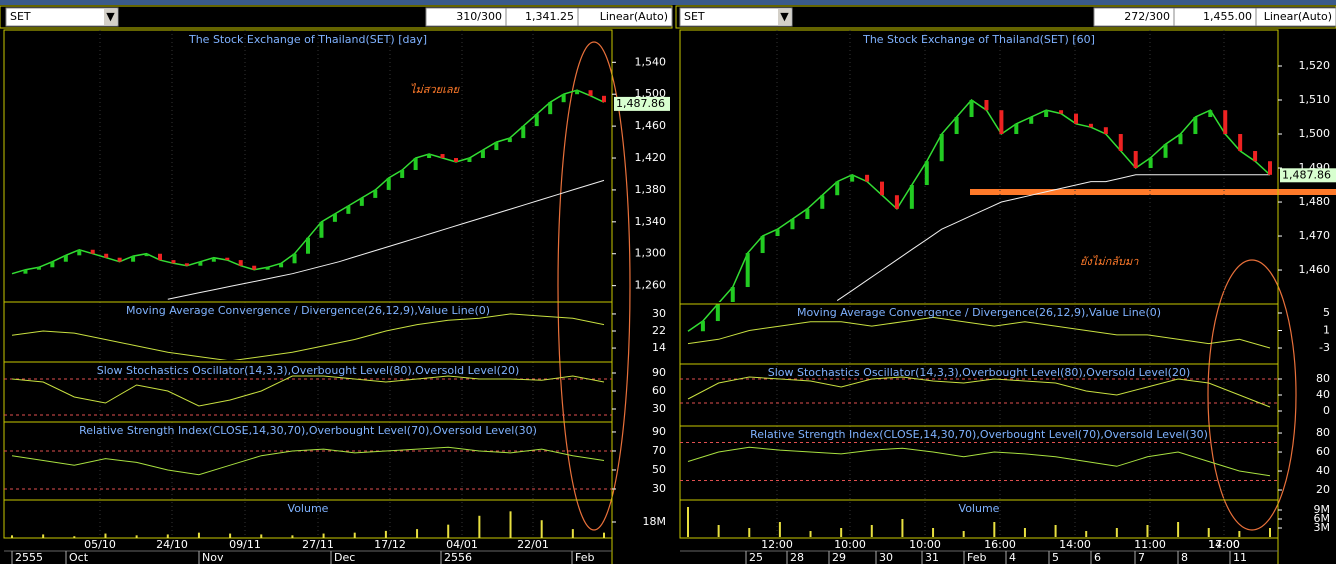 The height and width of the screenshot is (564, 1336). I want to click on y-tick-label: 9M, so click(1322, 509).